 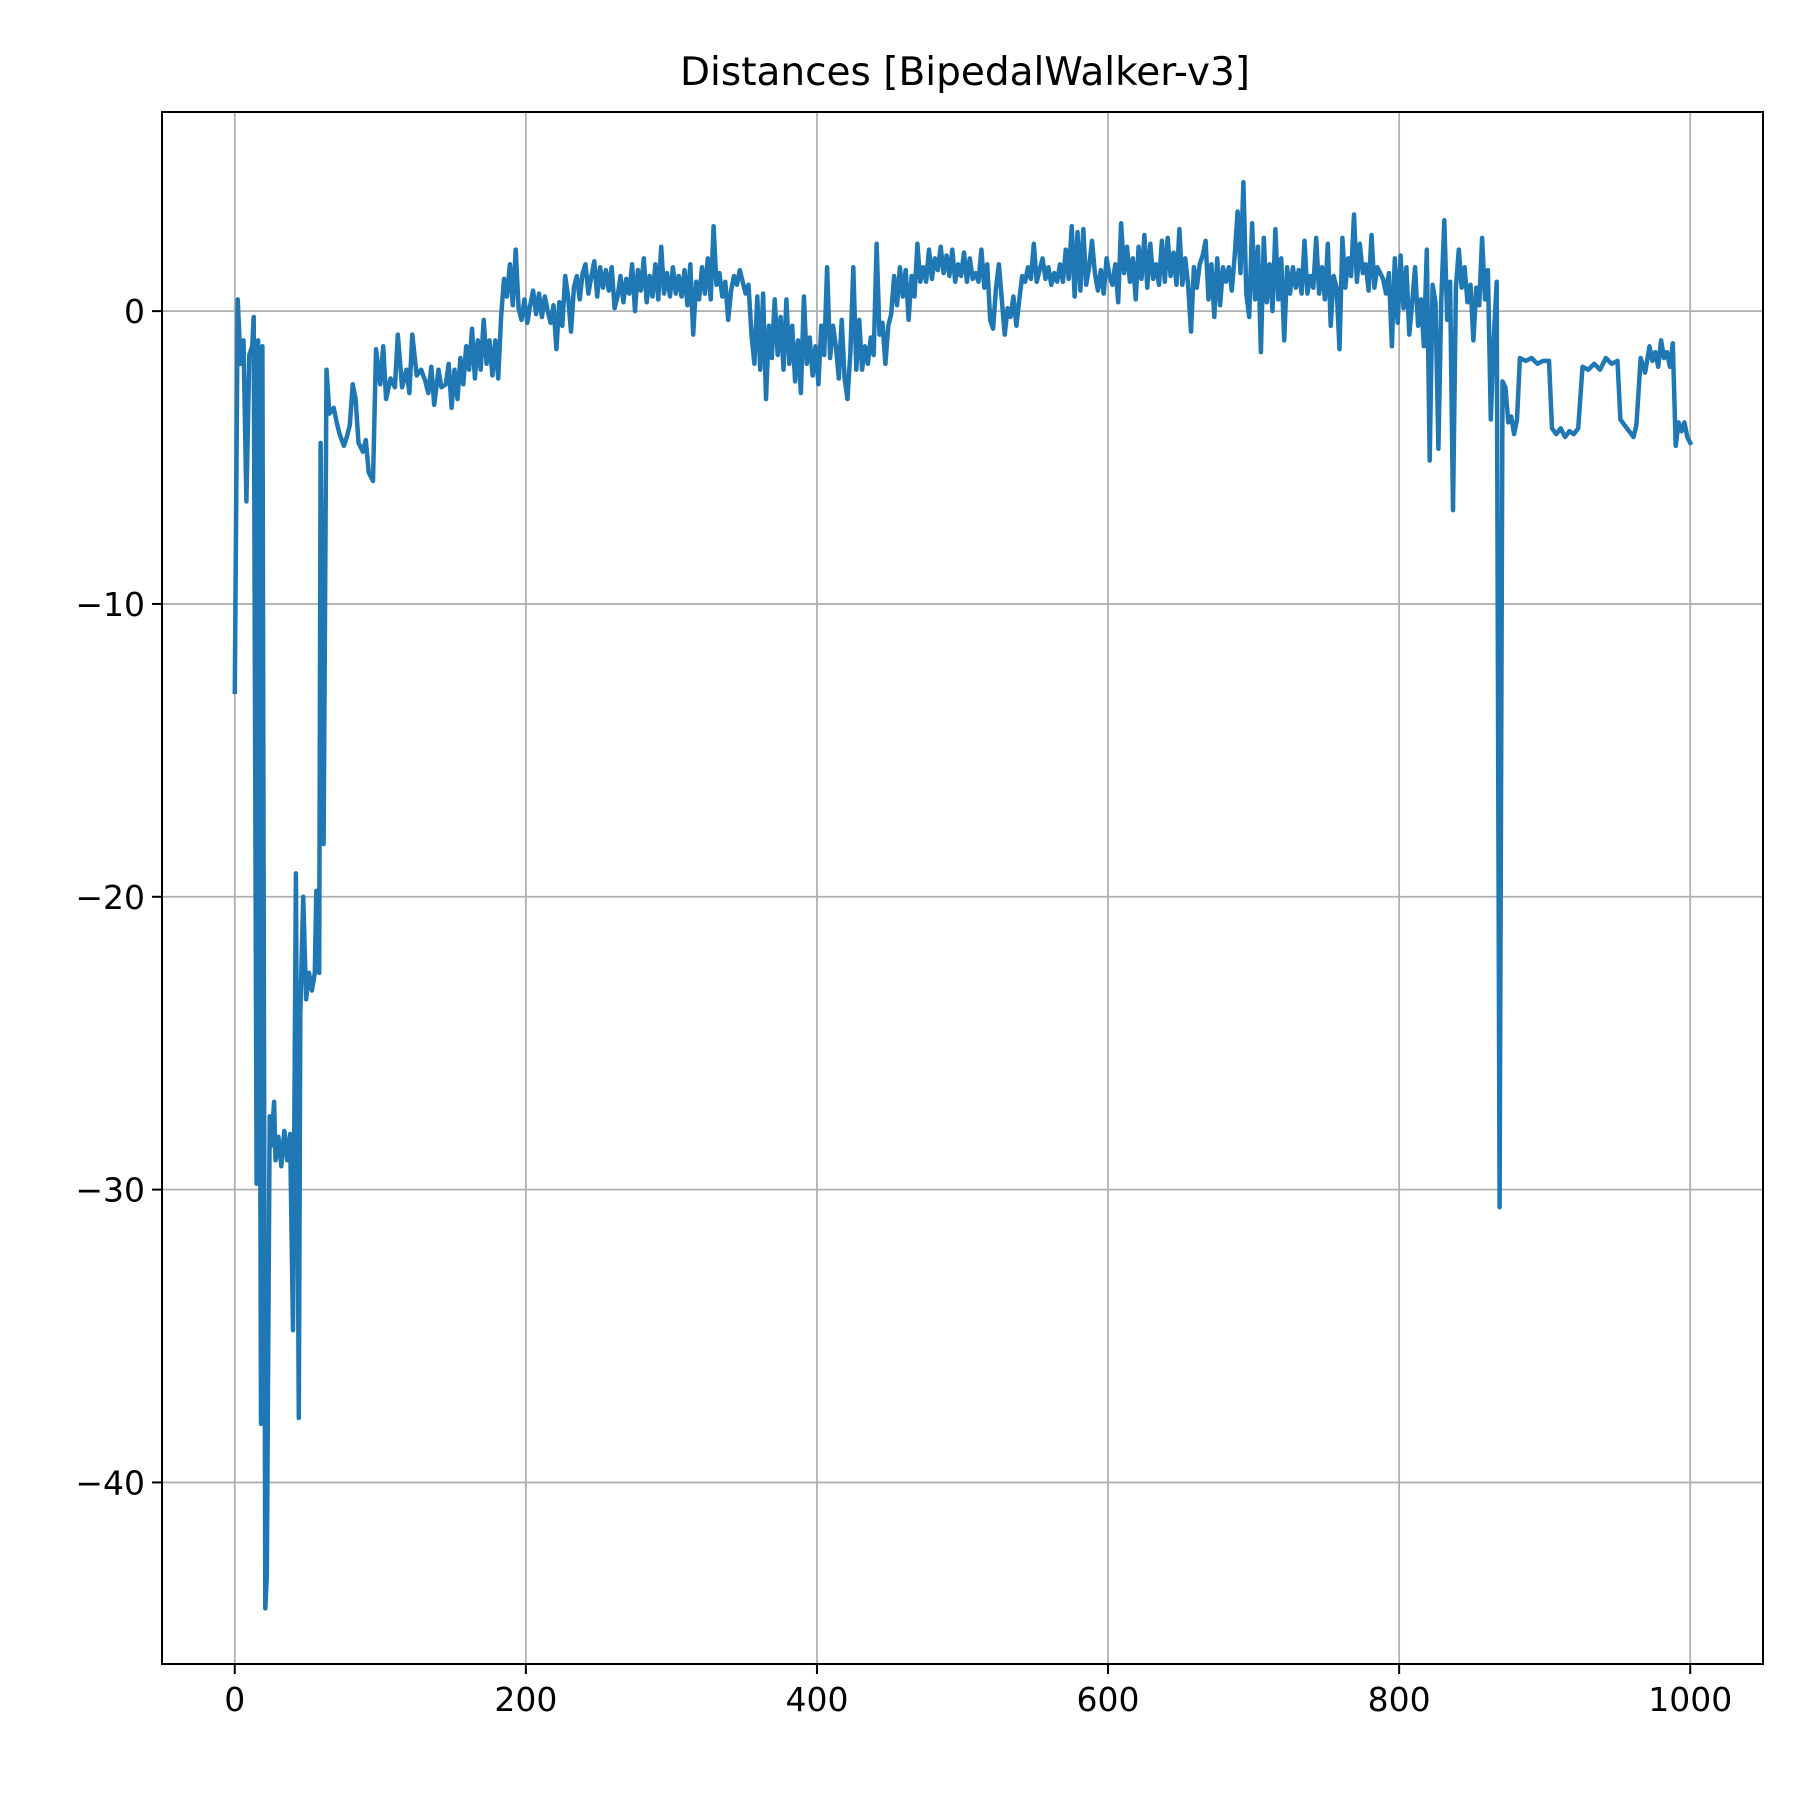 What do you see at coordinates (110, 1482) in the screenshot?
I see `y-tick-label: −40` at bounding box center [110, 1482].